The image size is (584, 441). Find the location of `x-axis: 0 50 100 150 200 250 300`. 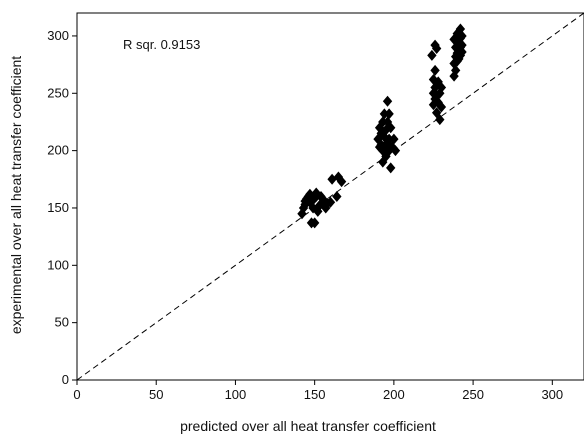

x-axis: 0 50 100 150 200 250 300 is located at coordinates (318, 391).